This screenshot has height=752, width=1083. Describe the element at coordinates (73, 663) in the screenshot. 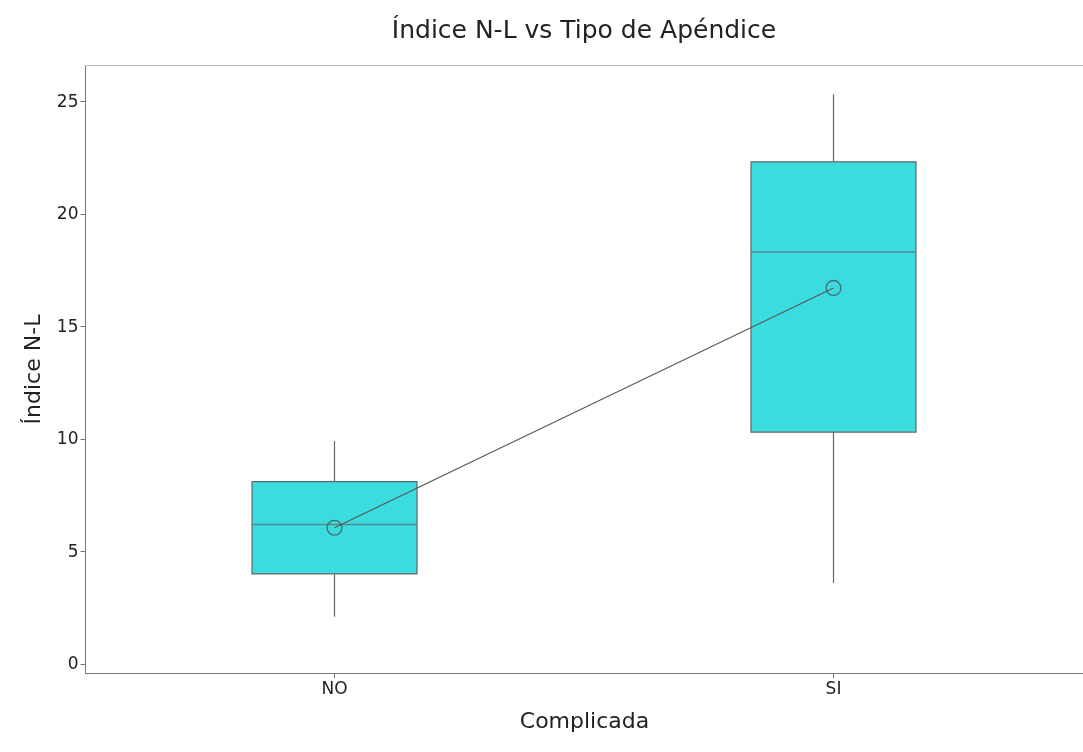

I see `y-tick-label: 0` at that location.